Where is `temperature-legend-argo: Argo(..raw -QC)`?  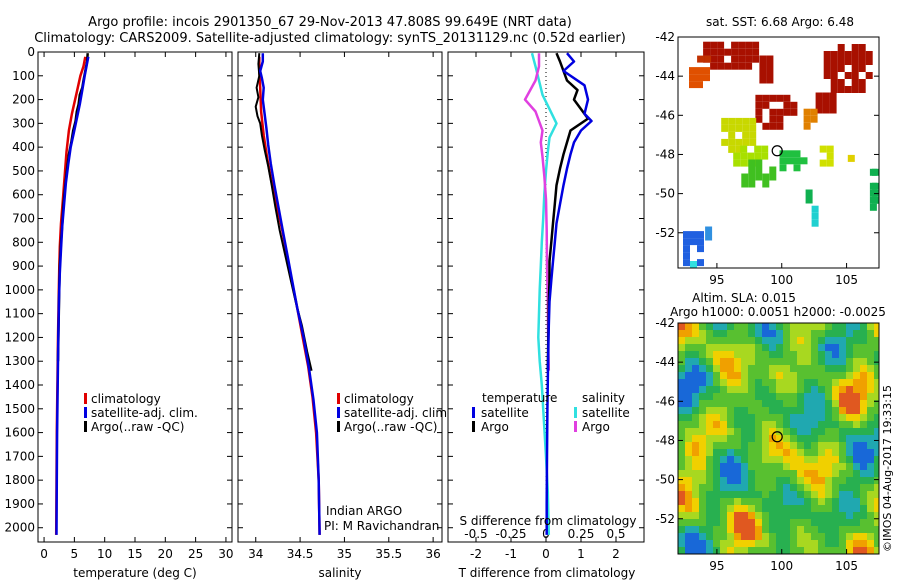 temperature-legend-argo: Argo(..raw -QC) is located at coordinates (137, 427).